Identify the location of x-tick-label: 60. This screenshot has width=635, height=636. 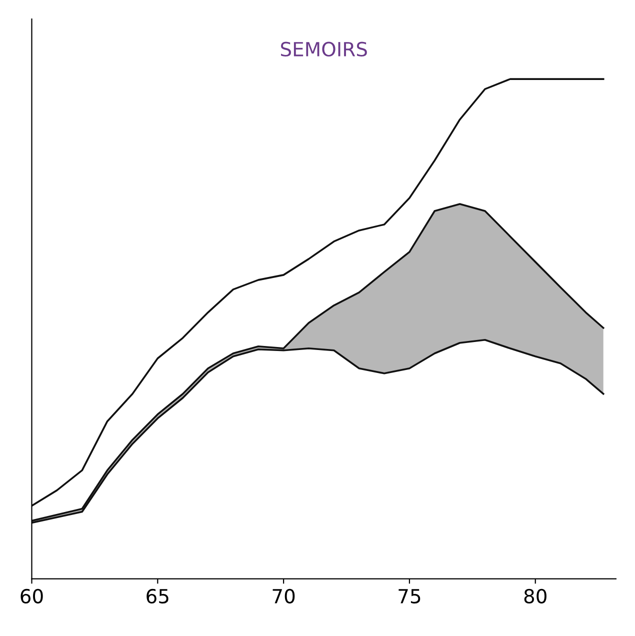
(31, 596).